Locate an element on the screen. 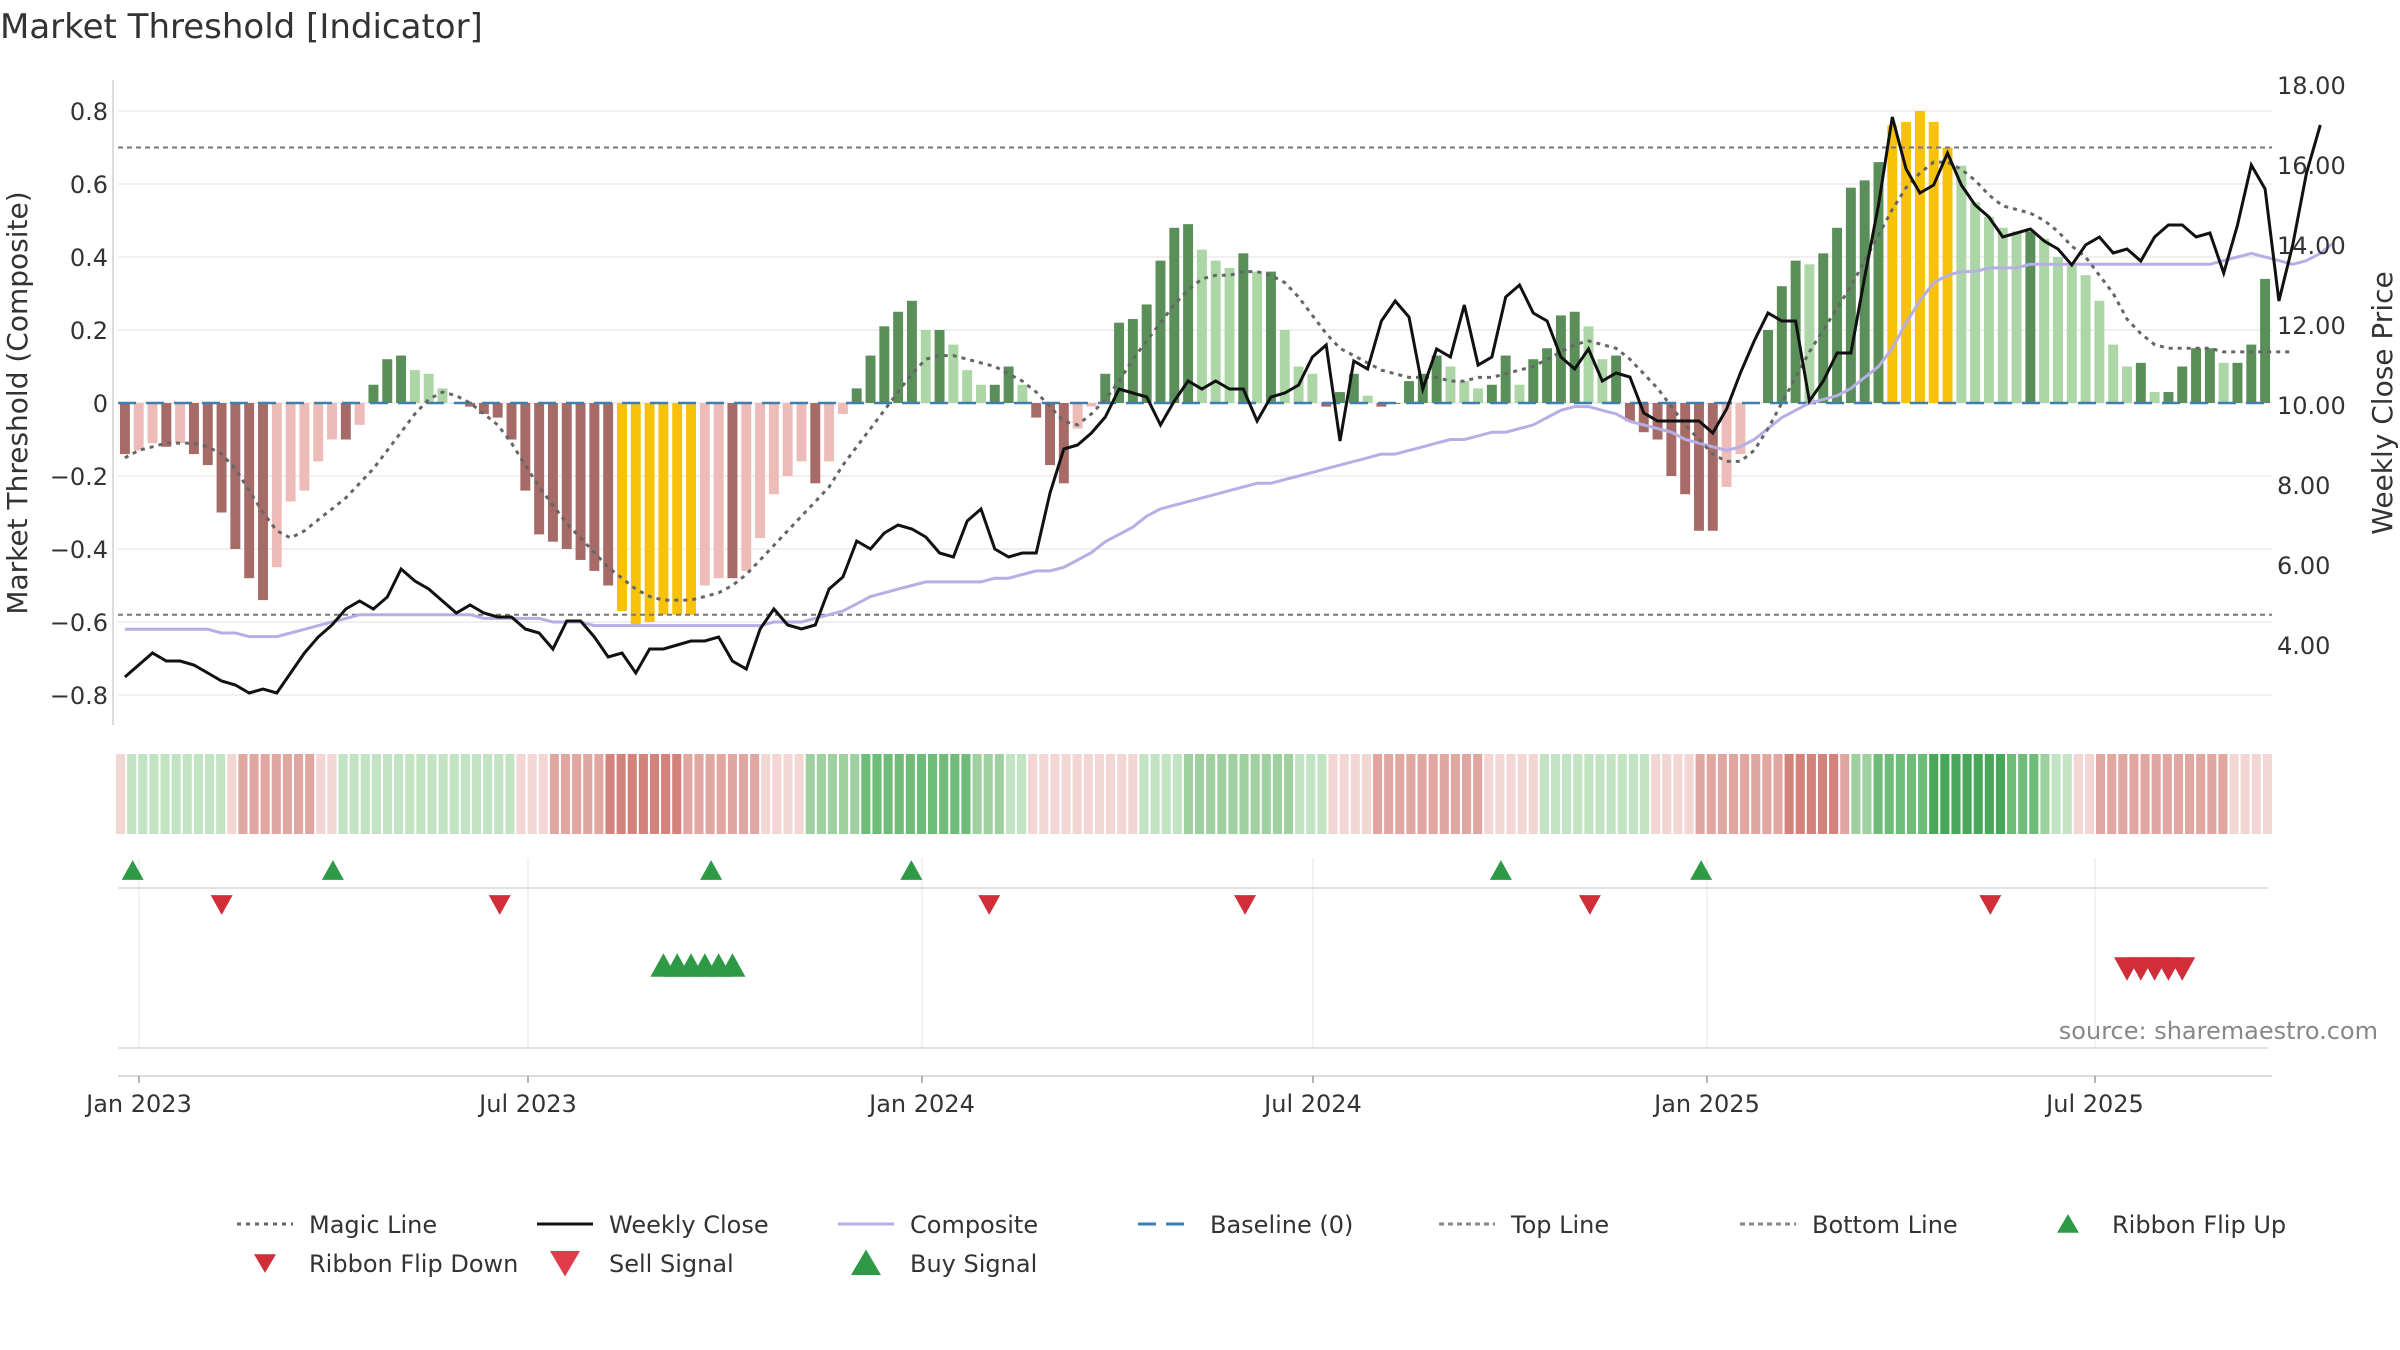 The height and width of the screenshot is (1350, 2400). ribbon-strip is located at coordinates (1194, 794).